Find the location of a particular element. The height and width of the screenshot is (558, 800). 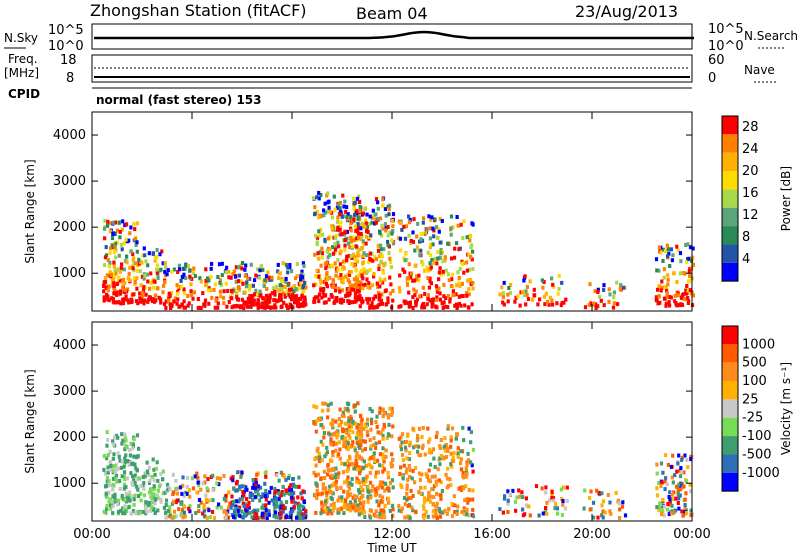

colorbar-tick-label: 8 is located at coordinates (746, 237).